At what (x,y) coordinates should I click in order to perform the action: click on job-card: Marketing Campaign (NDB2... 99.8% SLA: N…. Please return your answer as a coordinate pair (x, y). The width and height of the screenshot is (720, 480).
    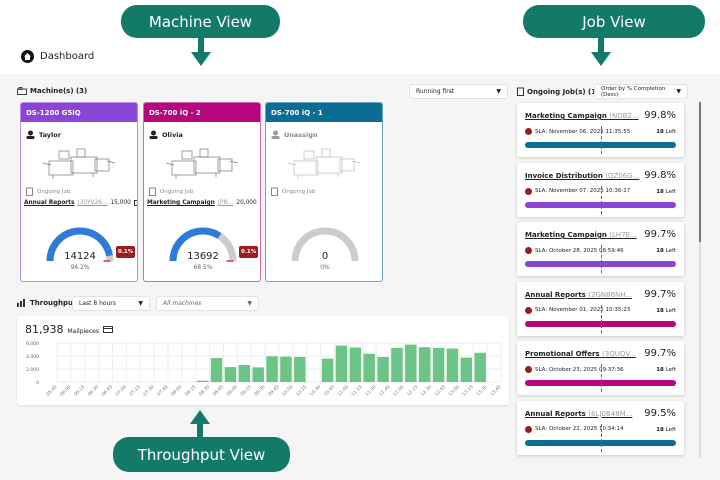
    Looking at the image, I should click on (600, 130).